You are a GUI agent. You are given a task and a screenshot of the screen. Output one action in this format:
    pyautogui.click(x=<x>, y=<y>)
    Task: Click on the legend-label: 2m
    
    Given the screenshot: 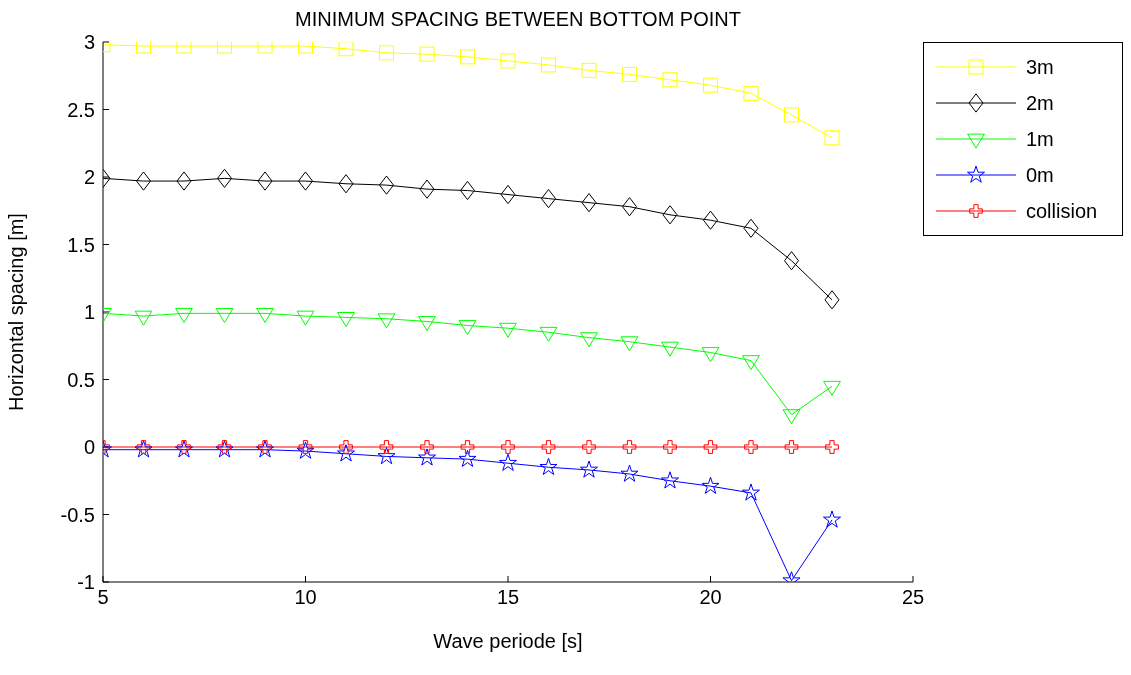 What is the action you would take?
    pyautogui.click(x=1040, y=103)
    